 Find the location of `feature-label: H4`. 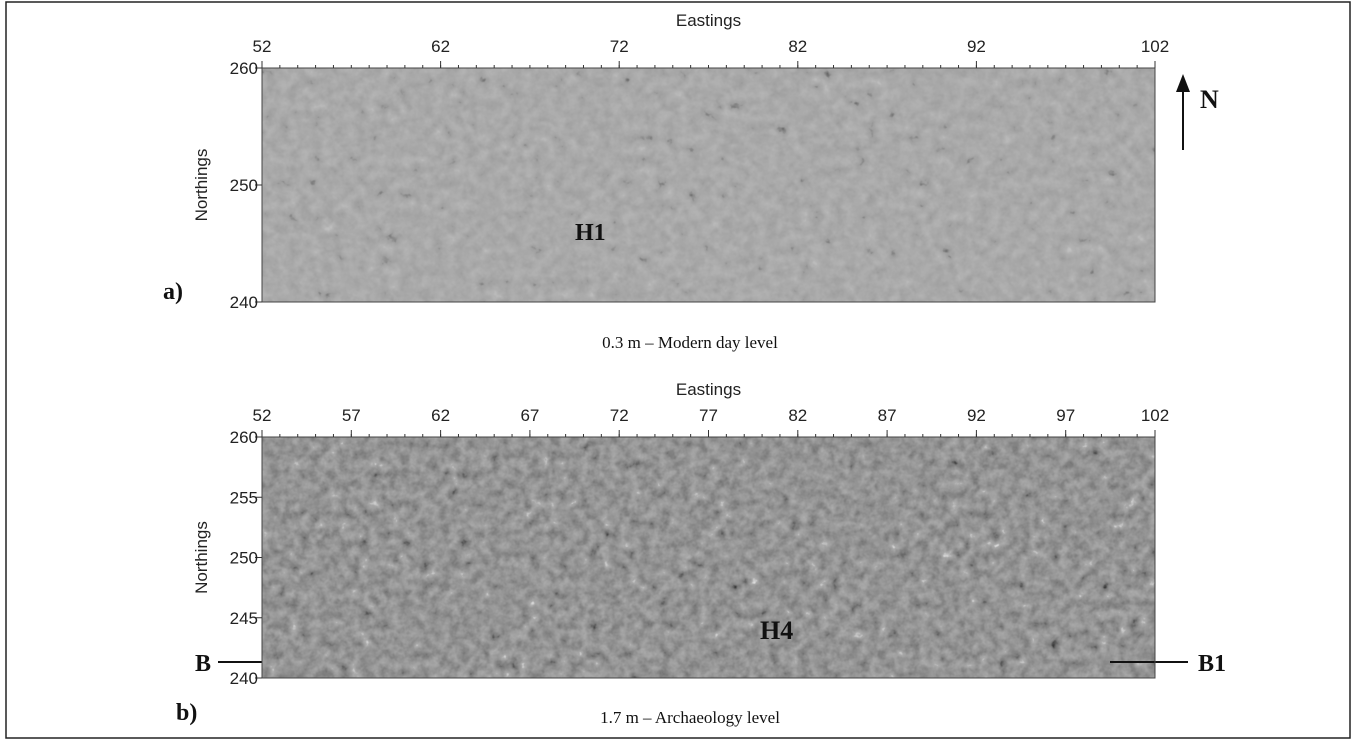

feature-label: H4 is located at coordinates (776, 630).